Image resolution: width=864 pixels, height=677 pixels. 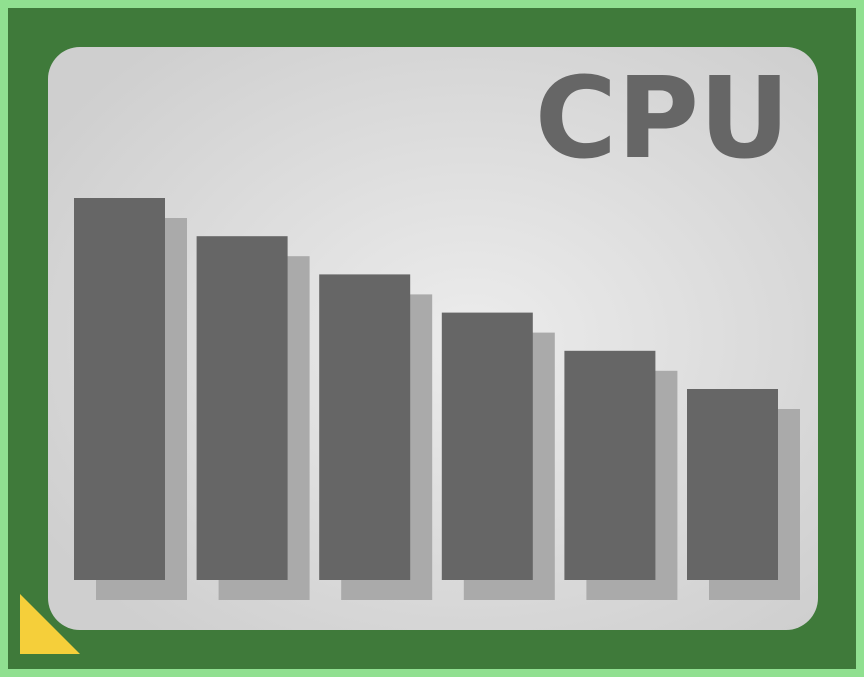 What do you see at coordinates (662, 119) in the screenshot?
I see `cpu-label: CPU` at bounding box center [662, 119].